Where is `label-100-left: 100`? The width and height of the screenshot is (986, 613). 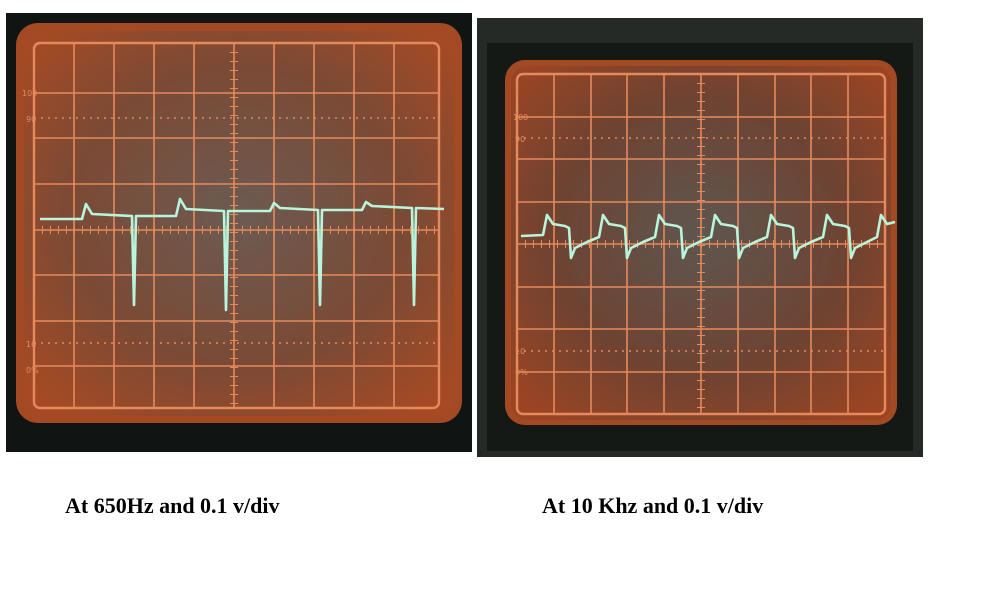 label-100-left: 100 is located at coordinates (29, 93).